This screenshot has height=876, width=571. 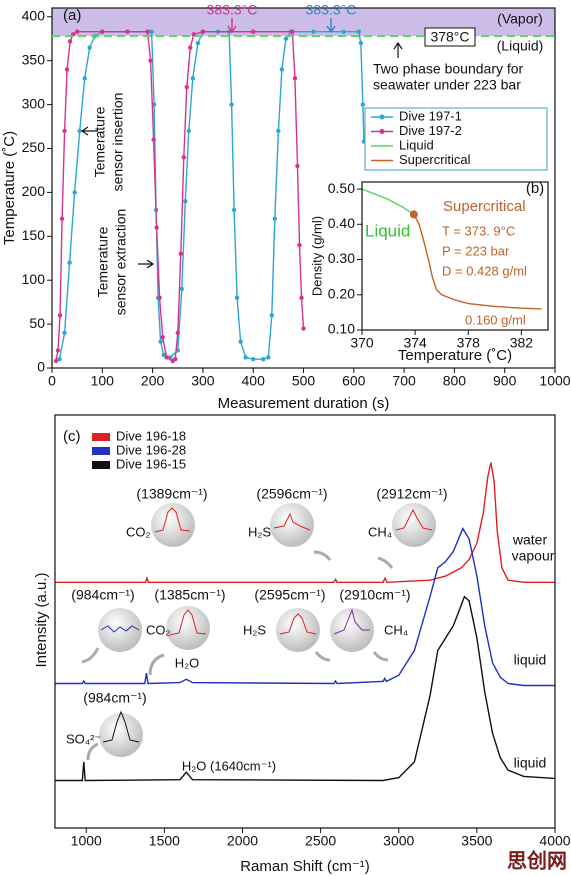 I want to click on annotation: (2595cm⁻¹), so click(x=289, y=595).